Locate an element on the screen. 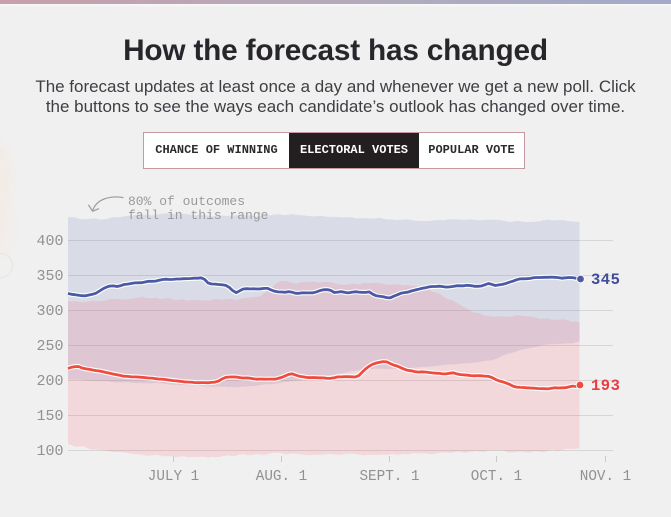  svg-text: JULY 1 is located at coordinates (173, 477).